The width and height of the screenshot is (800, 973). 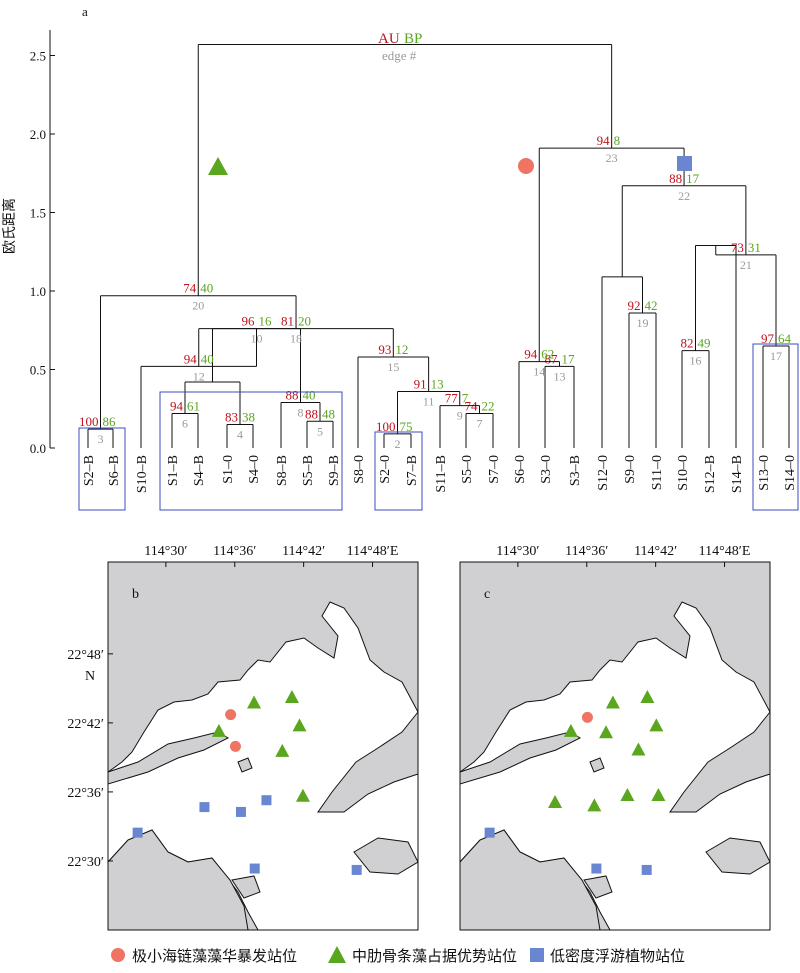 I want to click on y-tick-label: 2.0, so click(x=38, y=134).